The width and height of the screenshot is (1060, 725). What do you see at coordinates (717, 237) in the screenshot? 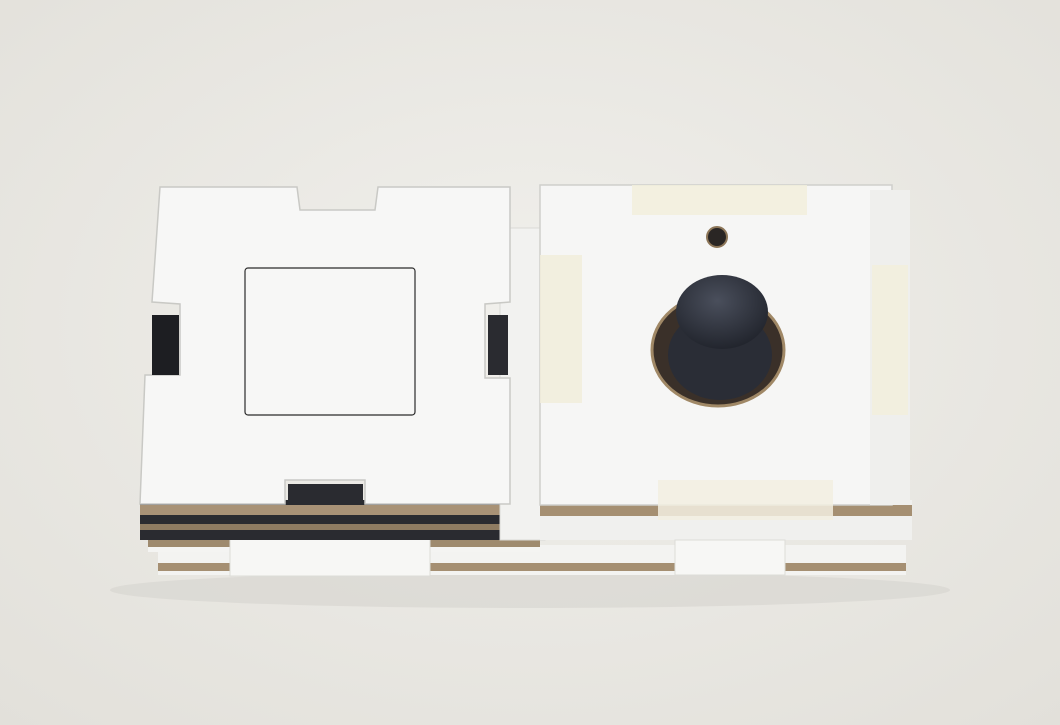
I see `small-hole` at bounding box center [717, 237].